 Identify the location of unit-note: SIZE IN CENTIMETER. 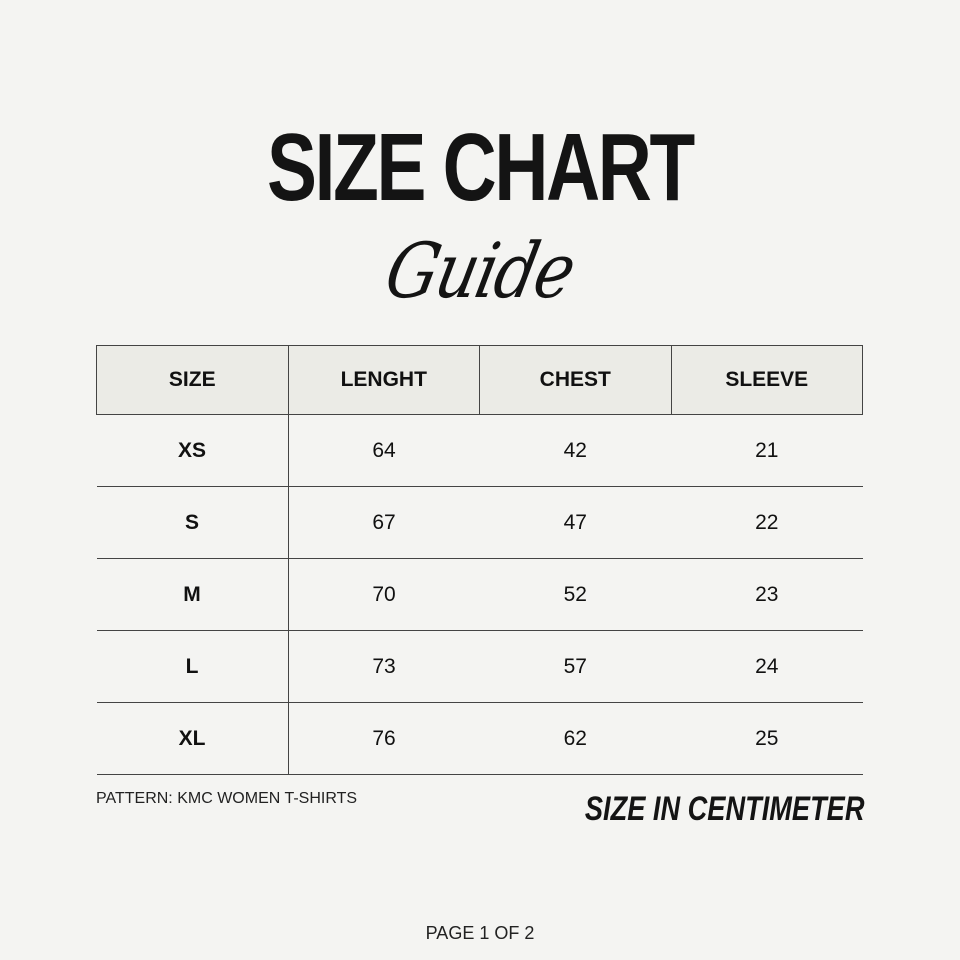
(724, 809).